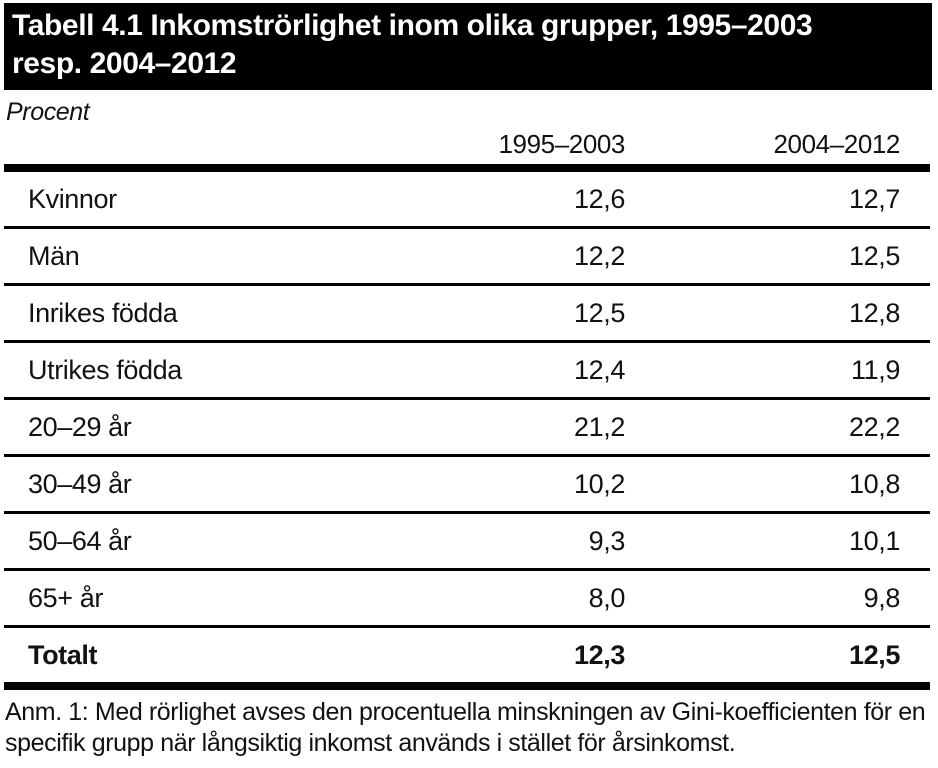  I want to click on table-row-kvinnor: Kvinnor 12,6 12,7, so click(467, 200).